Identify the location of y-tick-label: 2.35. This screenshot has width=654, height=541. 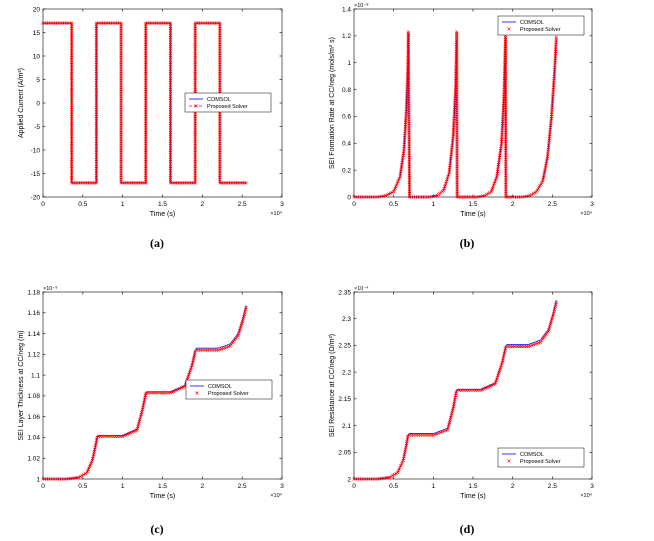
(344, 292).